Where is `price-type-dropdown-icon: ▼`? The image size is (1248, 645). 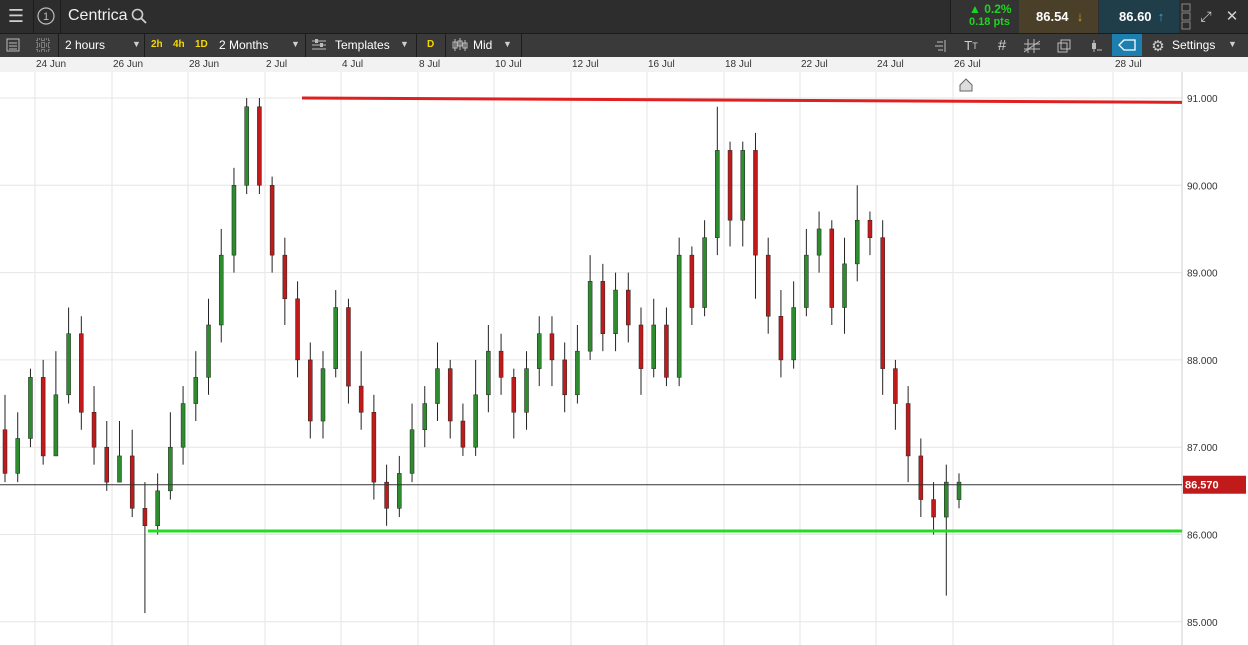 price-type-dropdown-icon: ▼ is located at coordinates (507, 44).